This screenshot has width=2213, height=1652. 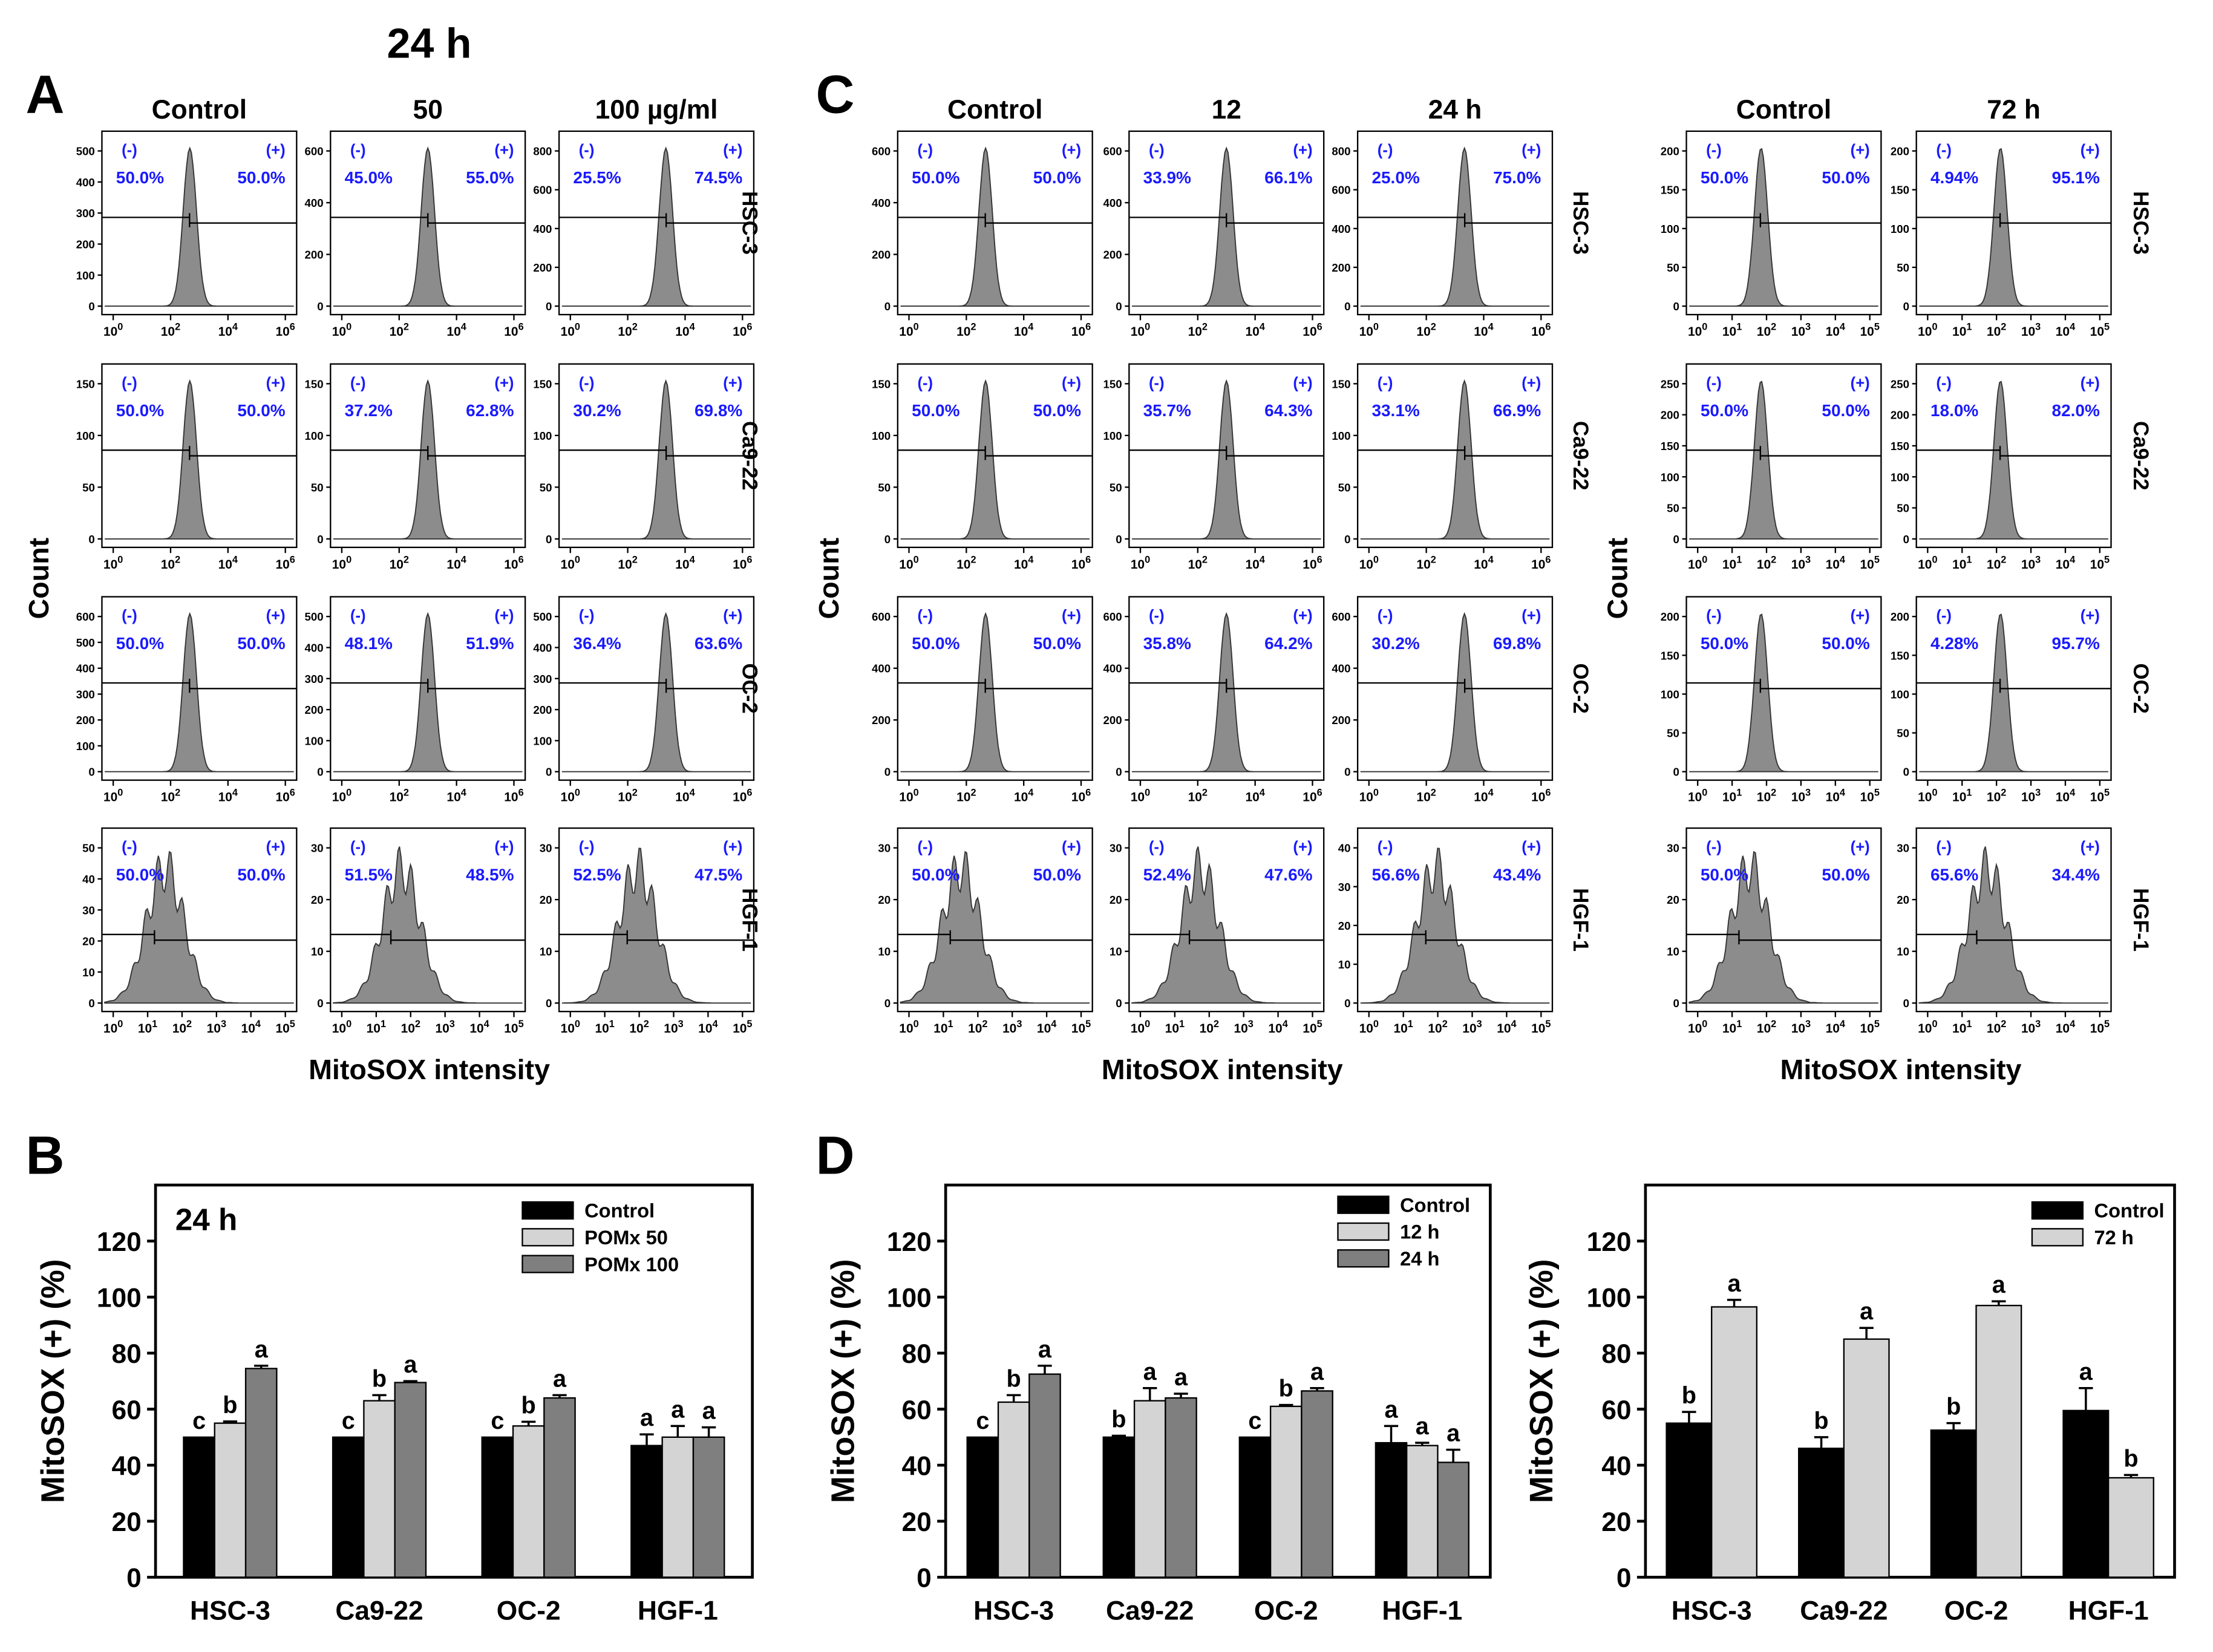 I want to click on negative-percentage: 48.1%, so click(x=369, y=643).